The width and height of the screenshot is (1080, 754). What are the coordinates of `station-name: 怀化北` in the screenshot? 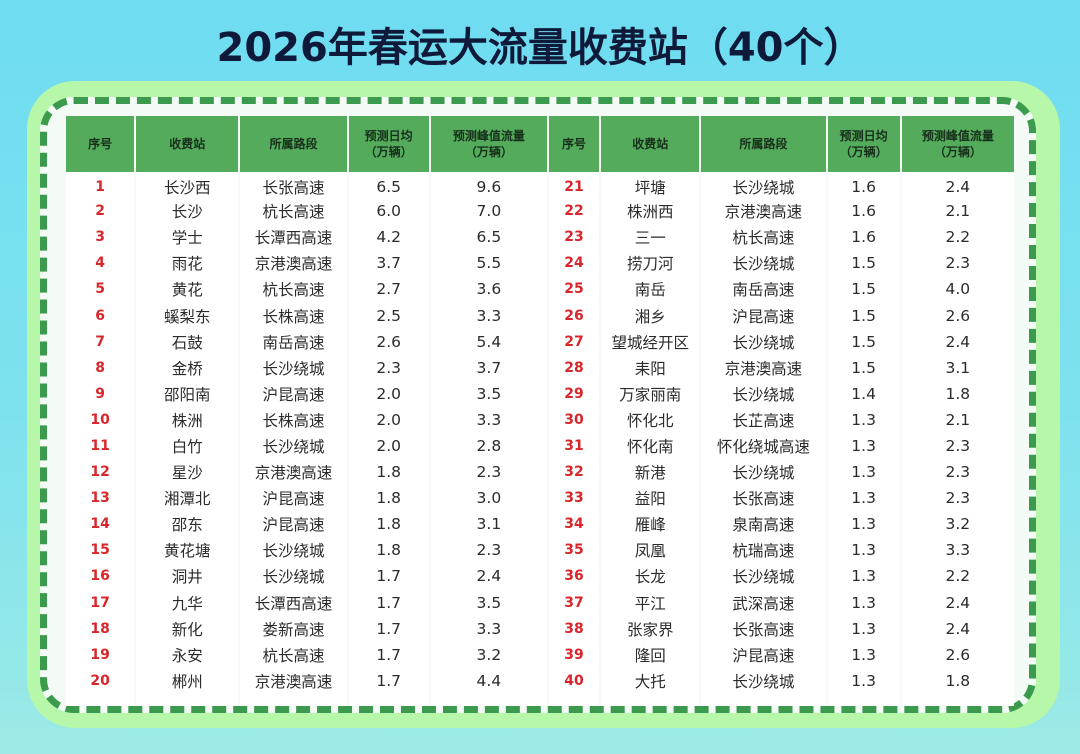 It's located at (650, 419).